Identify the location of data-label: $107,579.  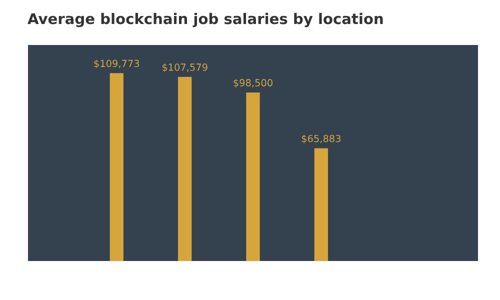
(185, 67).